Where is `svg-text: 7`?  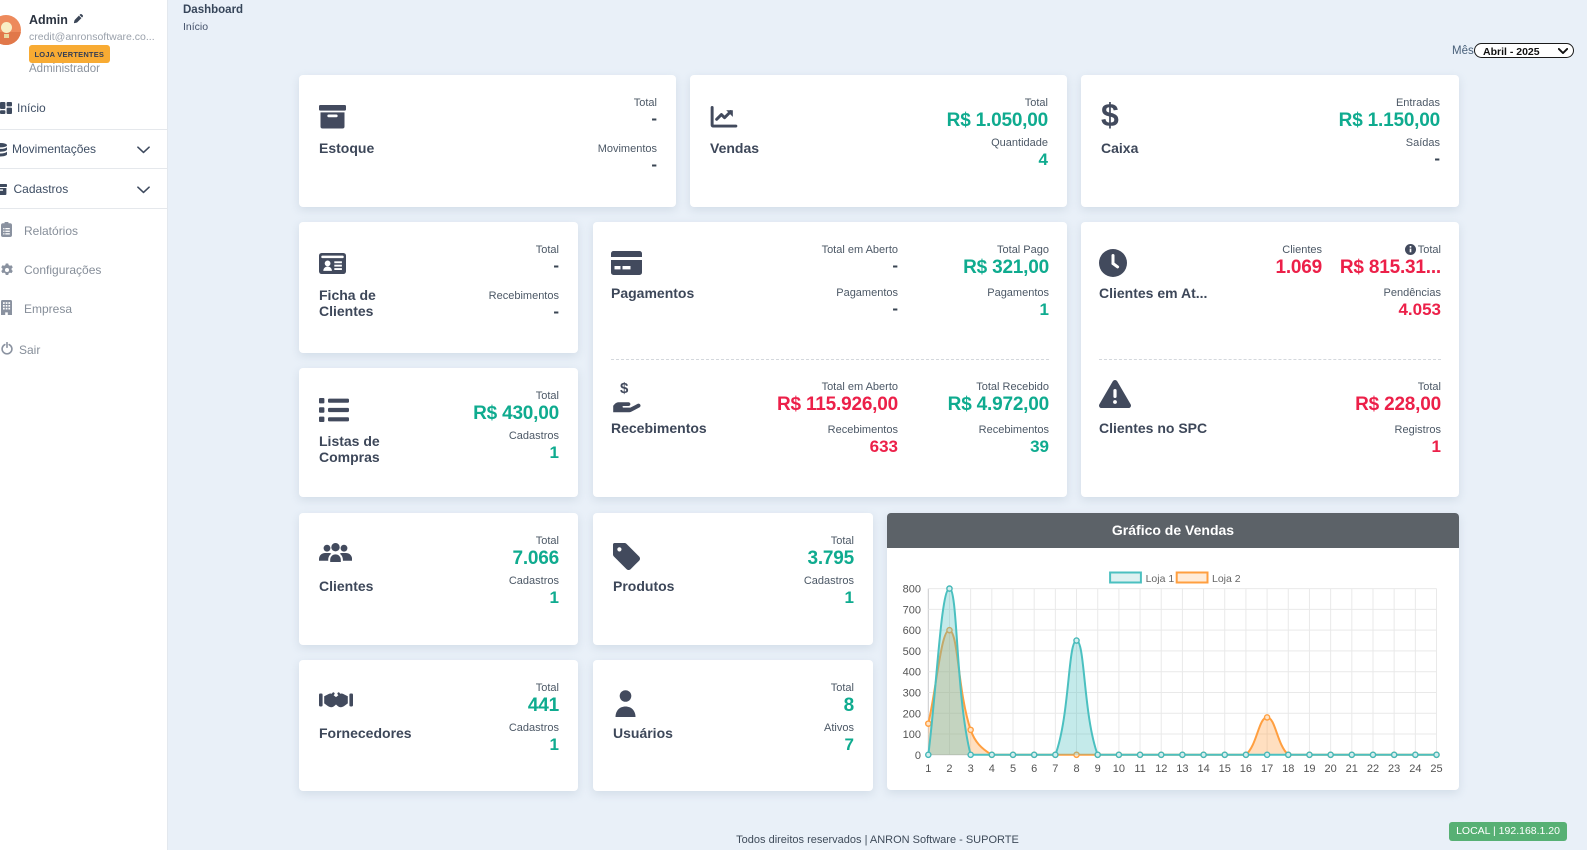
svg-text: 7 is located at coordinates (1055, 769).